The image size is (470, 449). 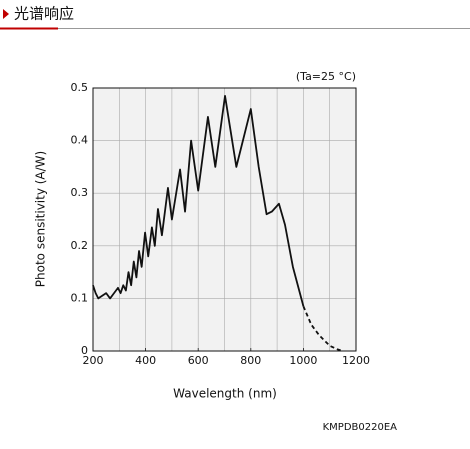 I want to click on header-marker, so click(x=6, y=14).